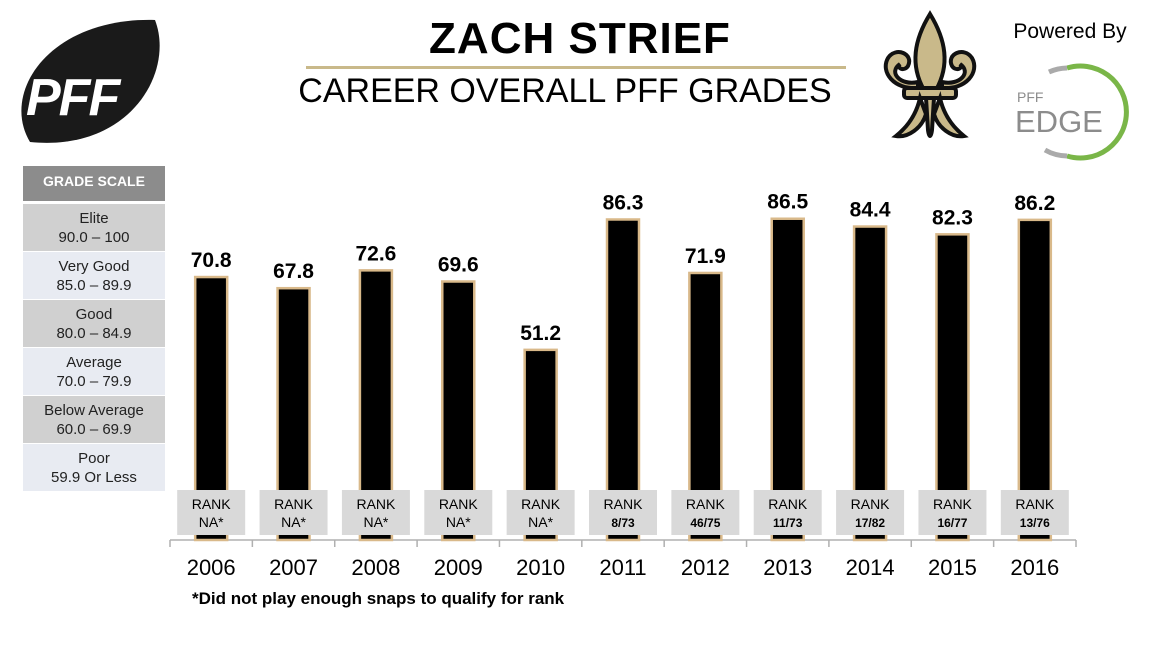  I want to click on x-tick-label: 2014, so click(870, 567).